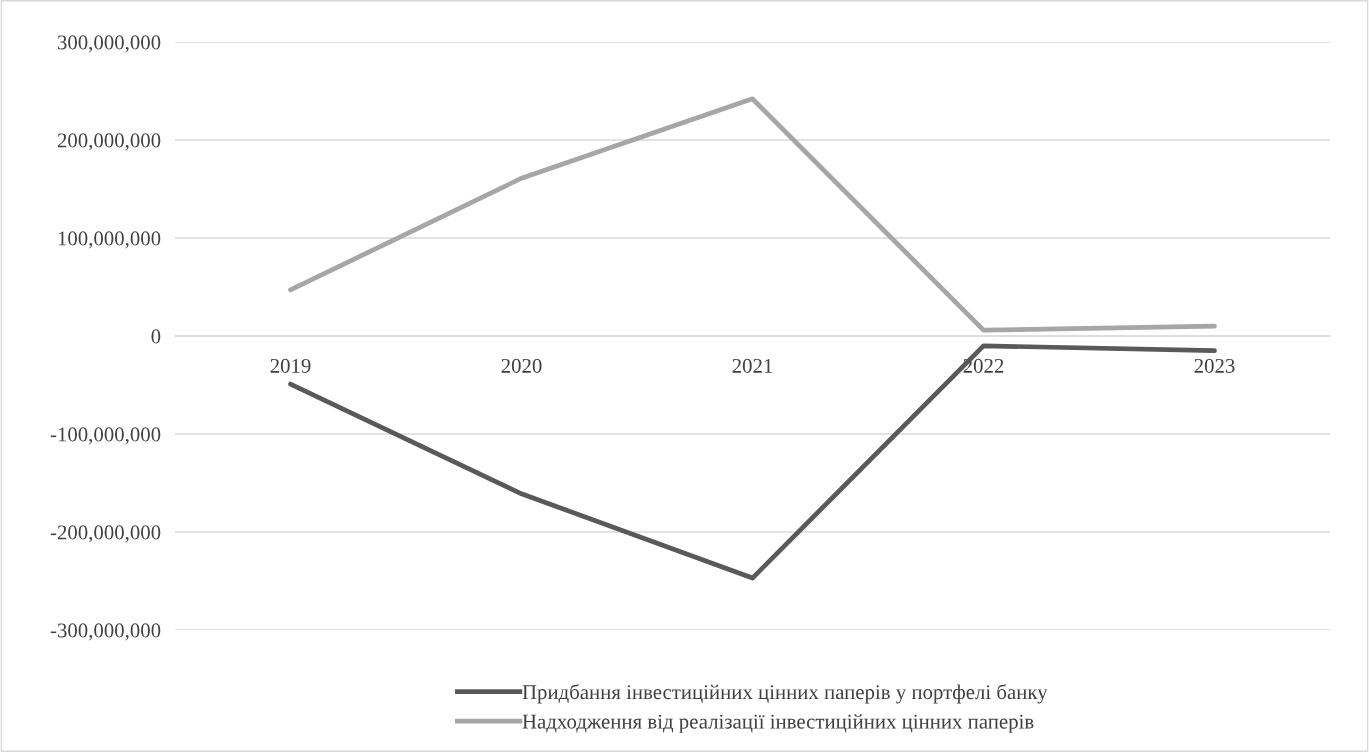 The image size is (1369, 752). I want to click on legend-label: Надходження від реалізації інвестиційних цінних паперів, so click(778, 723).